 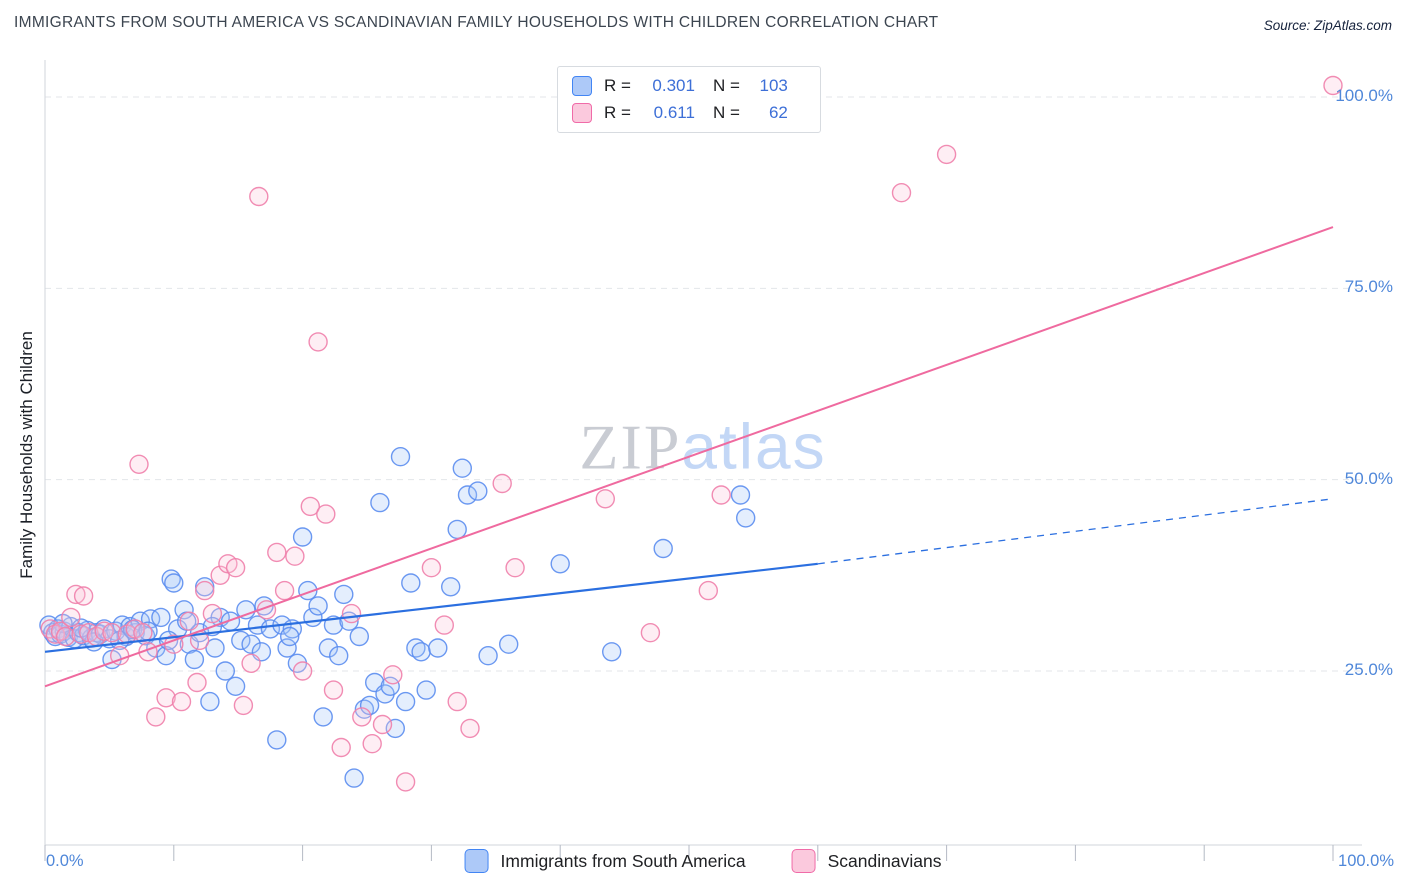 I want to click on legend-item: Immigrants from South America, so click(x=605, y=861).